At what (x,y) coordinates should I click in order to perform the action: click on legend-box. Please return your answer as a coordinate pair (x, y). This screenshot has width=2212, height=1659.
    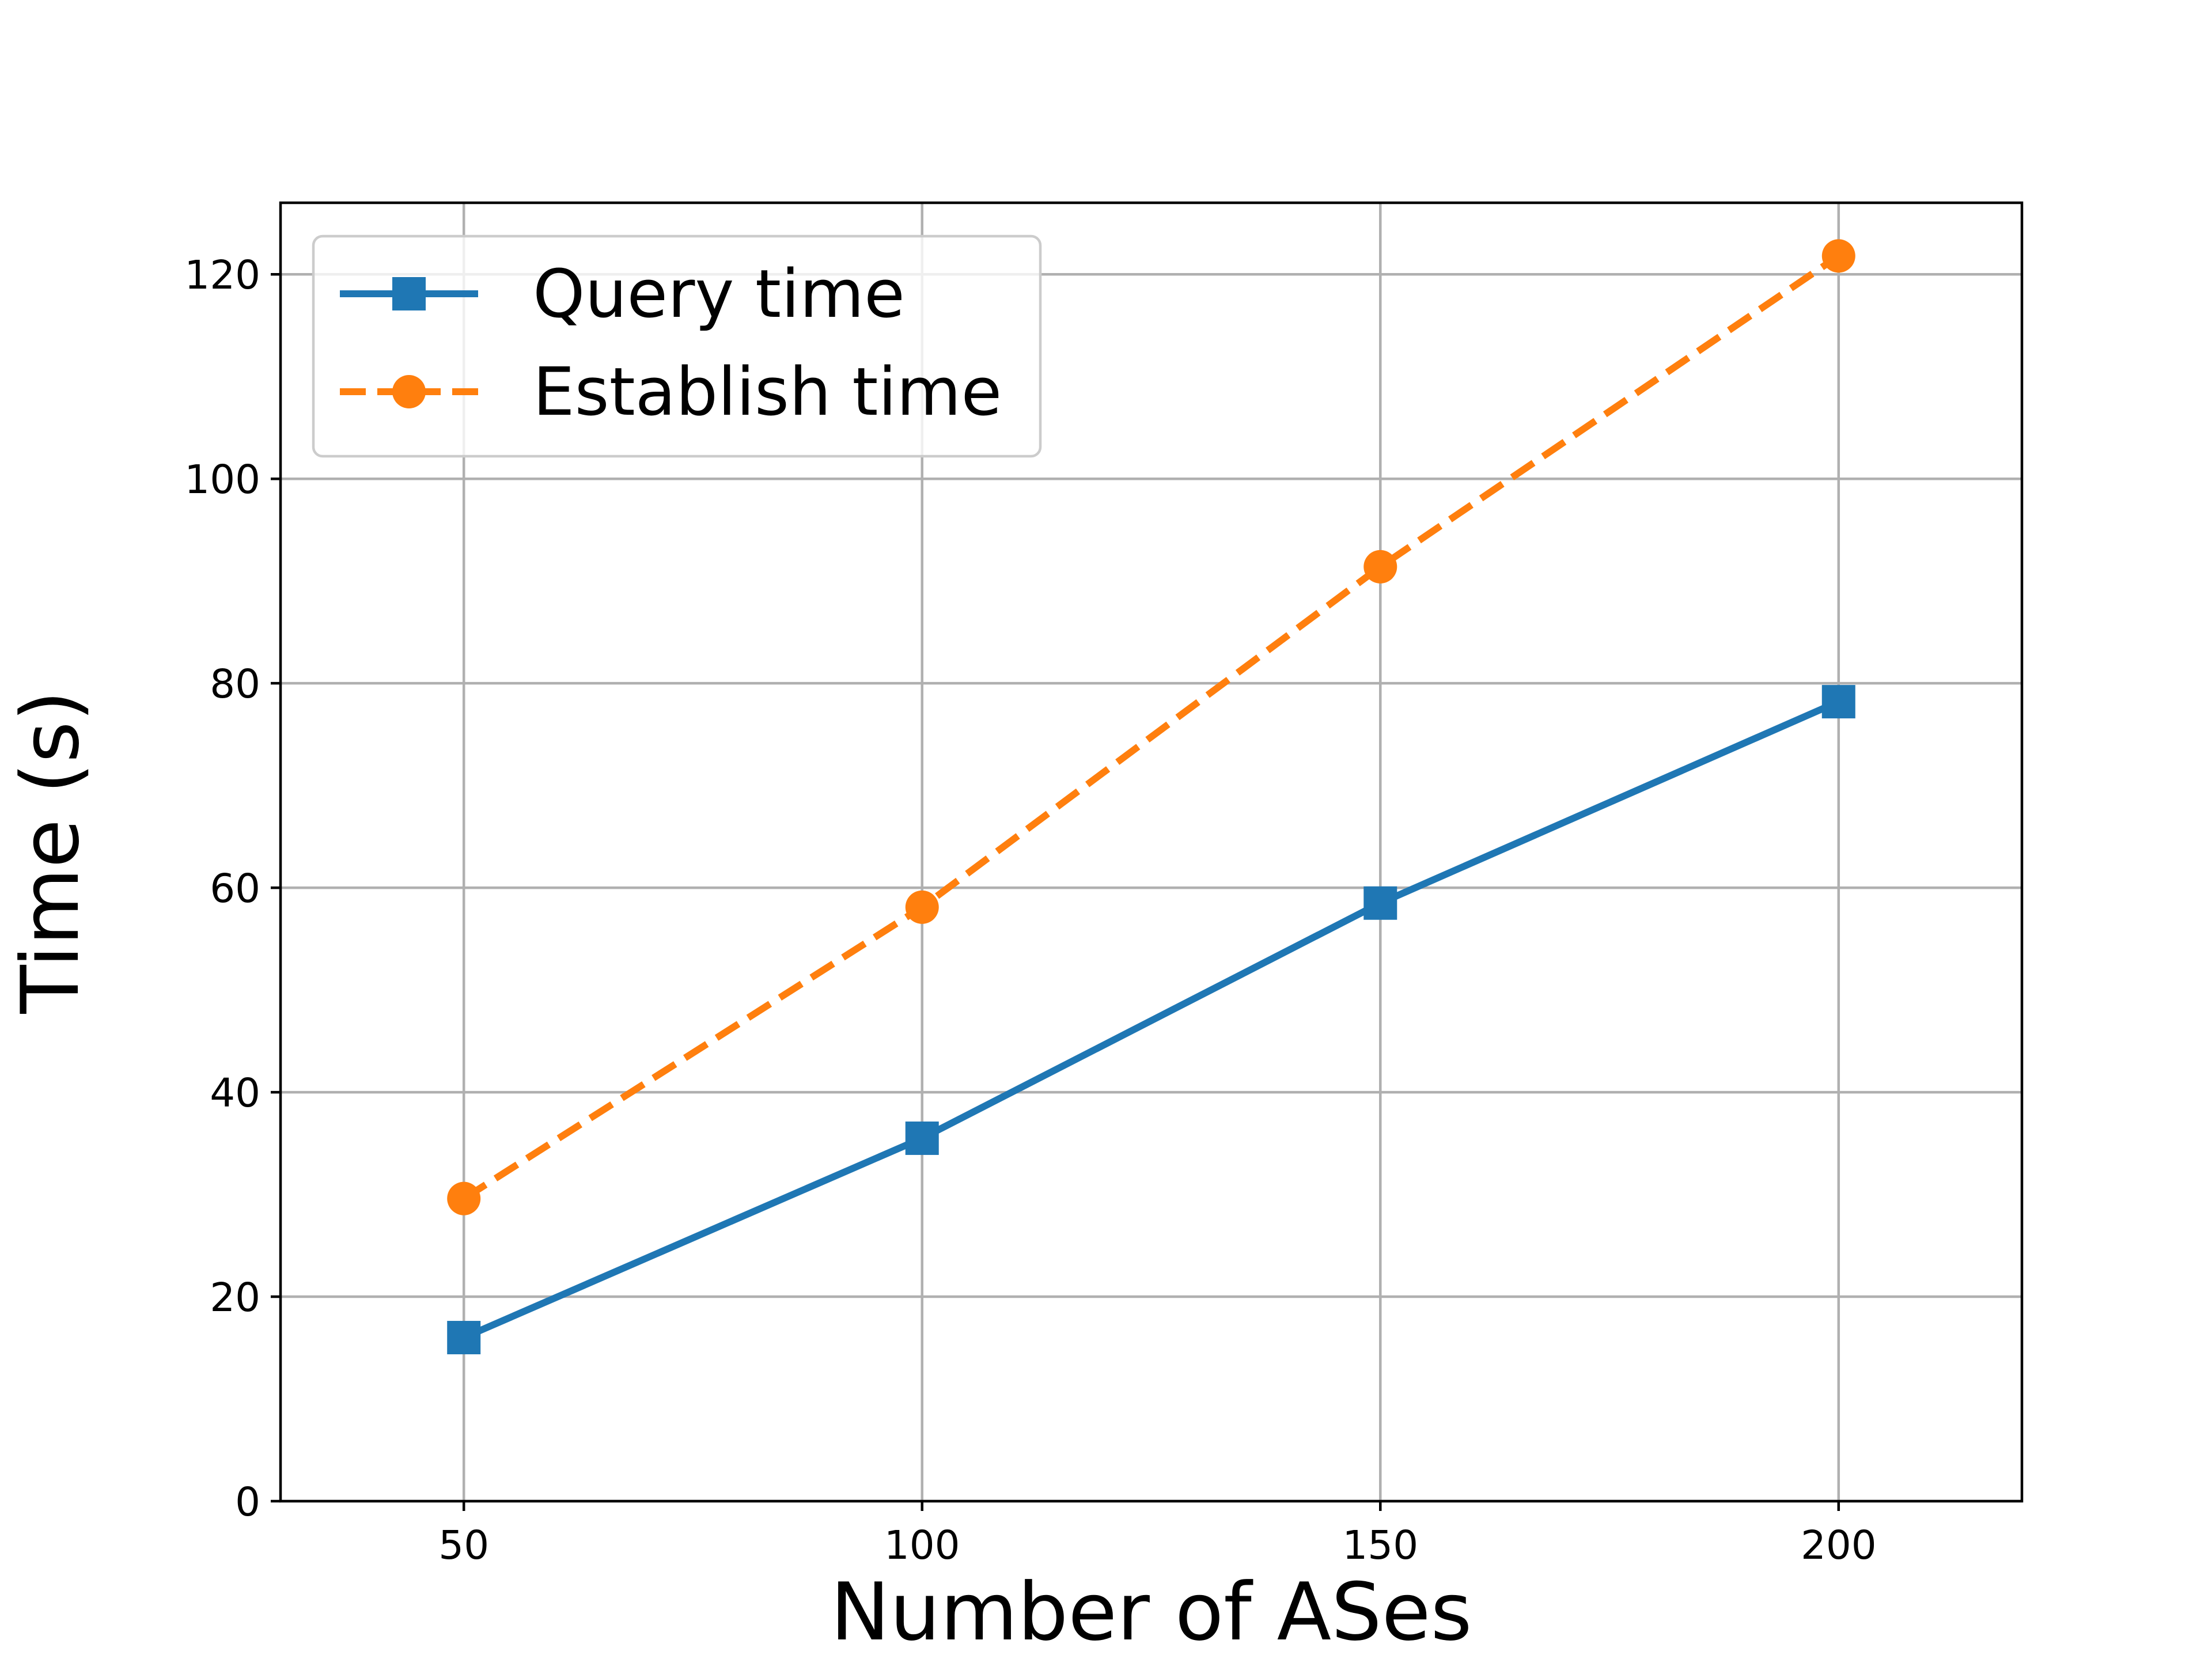
    Looking at the image, I should click on (677, 346).